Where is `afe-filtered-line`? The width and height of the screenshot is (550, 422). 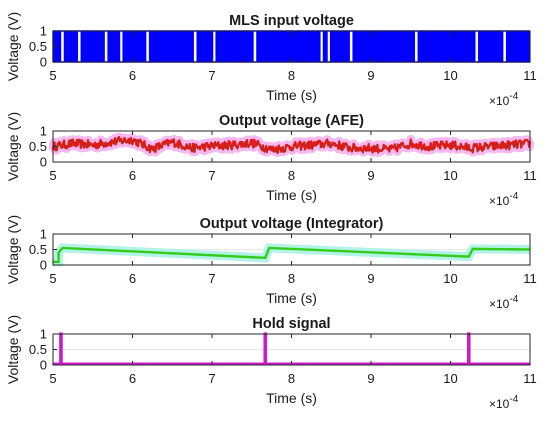 afe-filtered-line is located at coordinates (291, 146).